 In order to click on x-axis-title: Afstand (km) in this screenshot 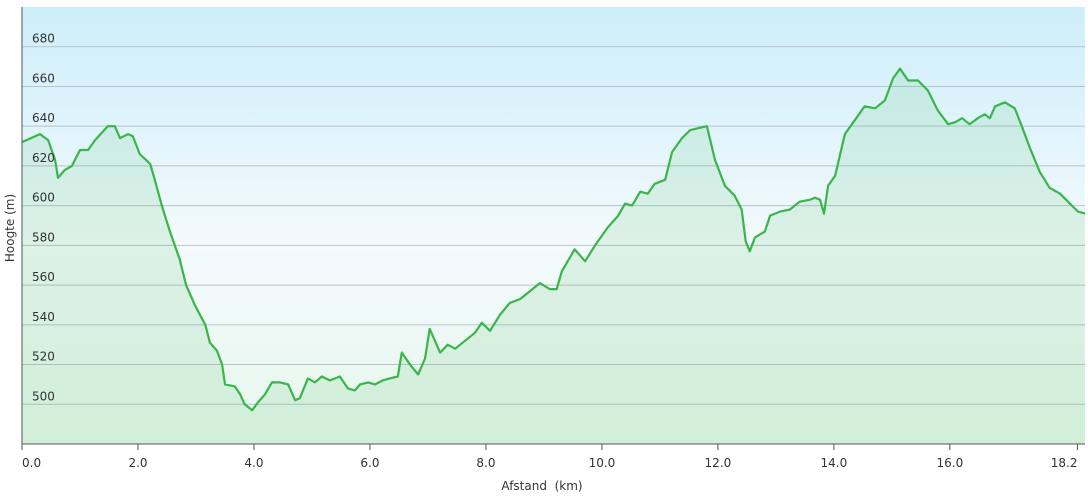, I will do `click(541, 486)`.